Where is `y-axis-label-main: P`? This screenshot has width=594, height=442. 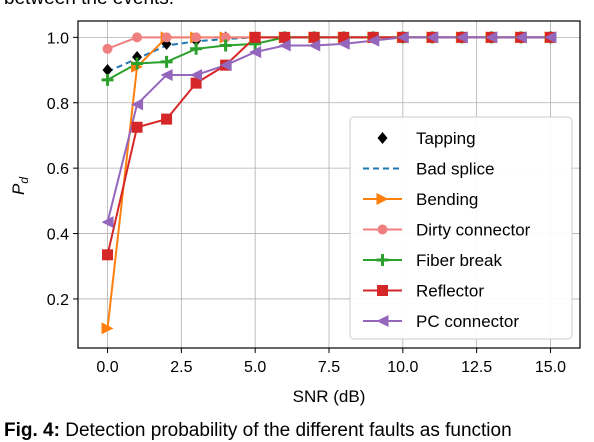 y-axis-label-main: P is located at coordinates (18, 189).